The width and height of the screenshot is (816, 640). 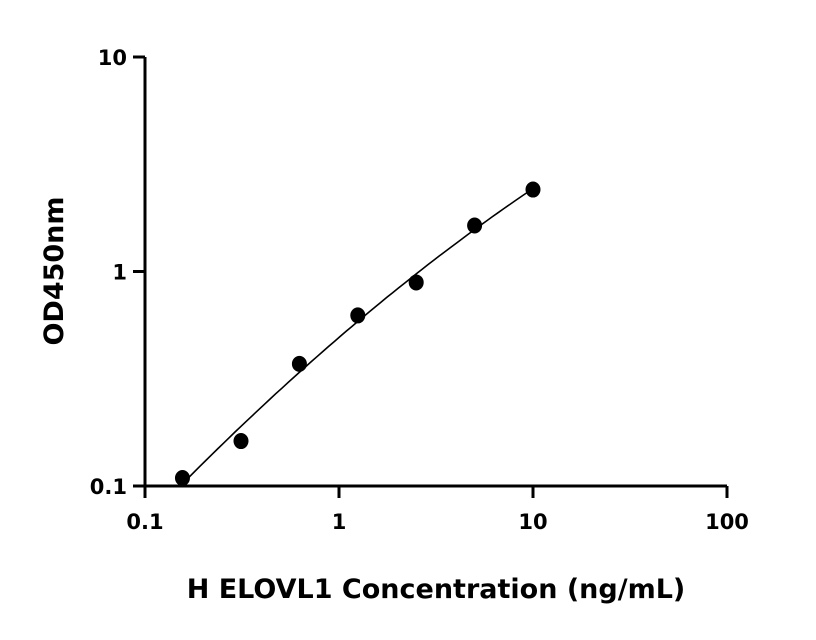 I want to click on y-tick-label: 10, so click(x=112, y=58).